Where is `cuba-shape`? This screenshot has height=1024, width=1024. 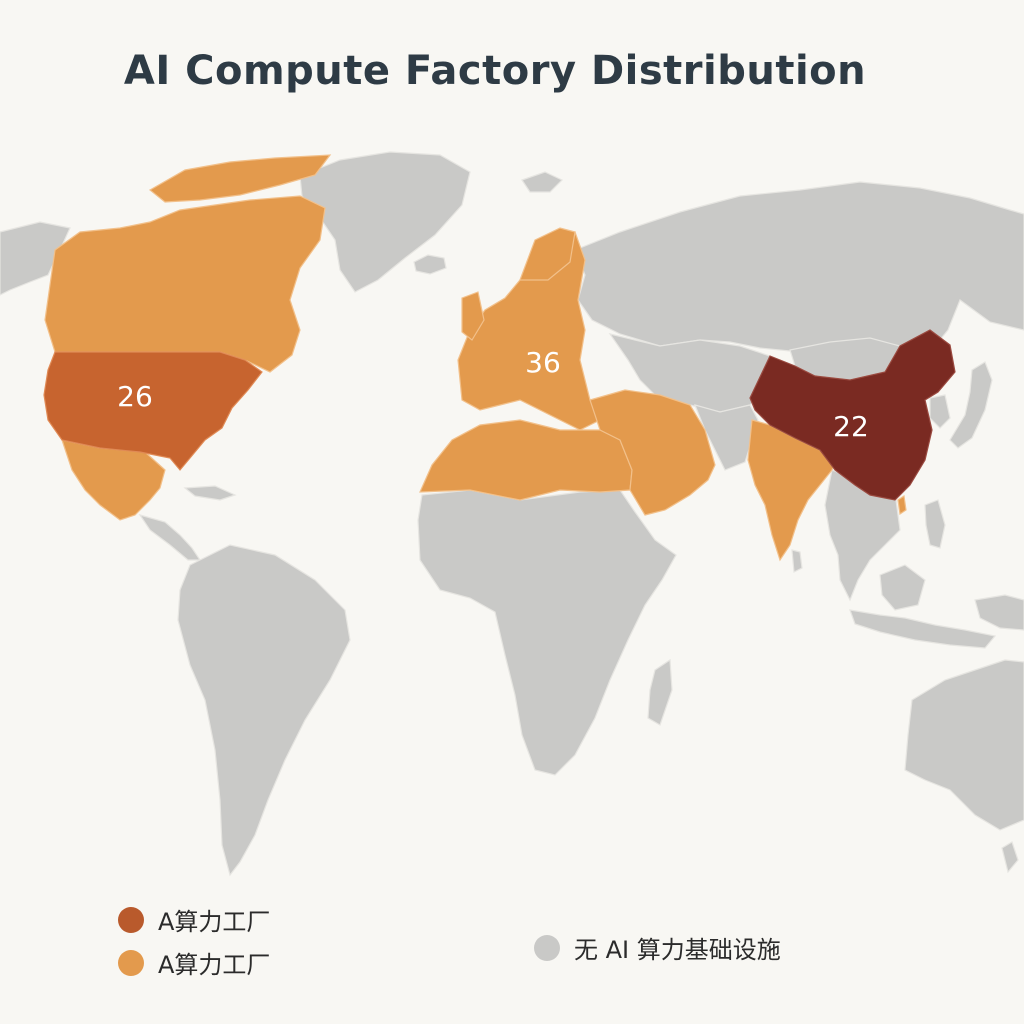
cuba-shape is located at coordinates (210, 493).